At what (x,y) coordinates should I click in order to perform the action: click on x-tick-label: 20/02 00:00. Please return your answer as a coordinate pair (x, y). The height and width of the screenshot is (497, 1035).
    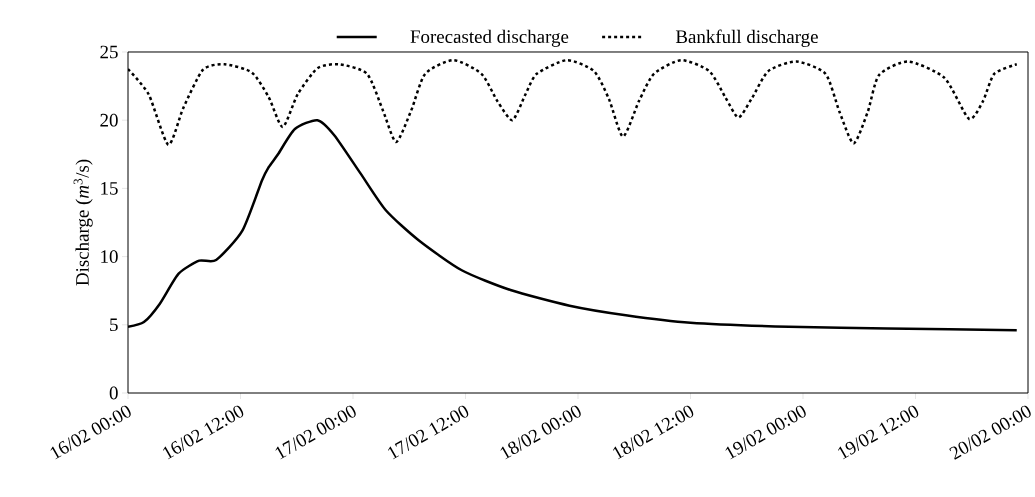
    Looking at the image, I should click on (990, 432).